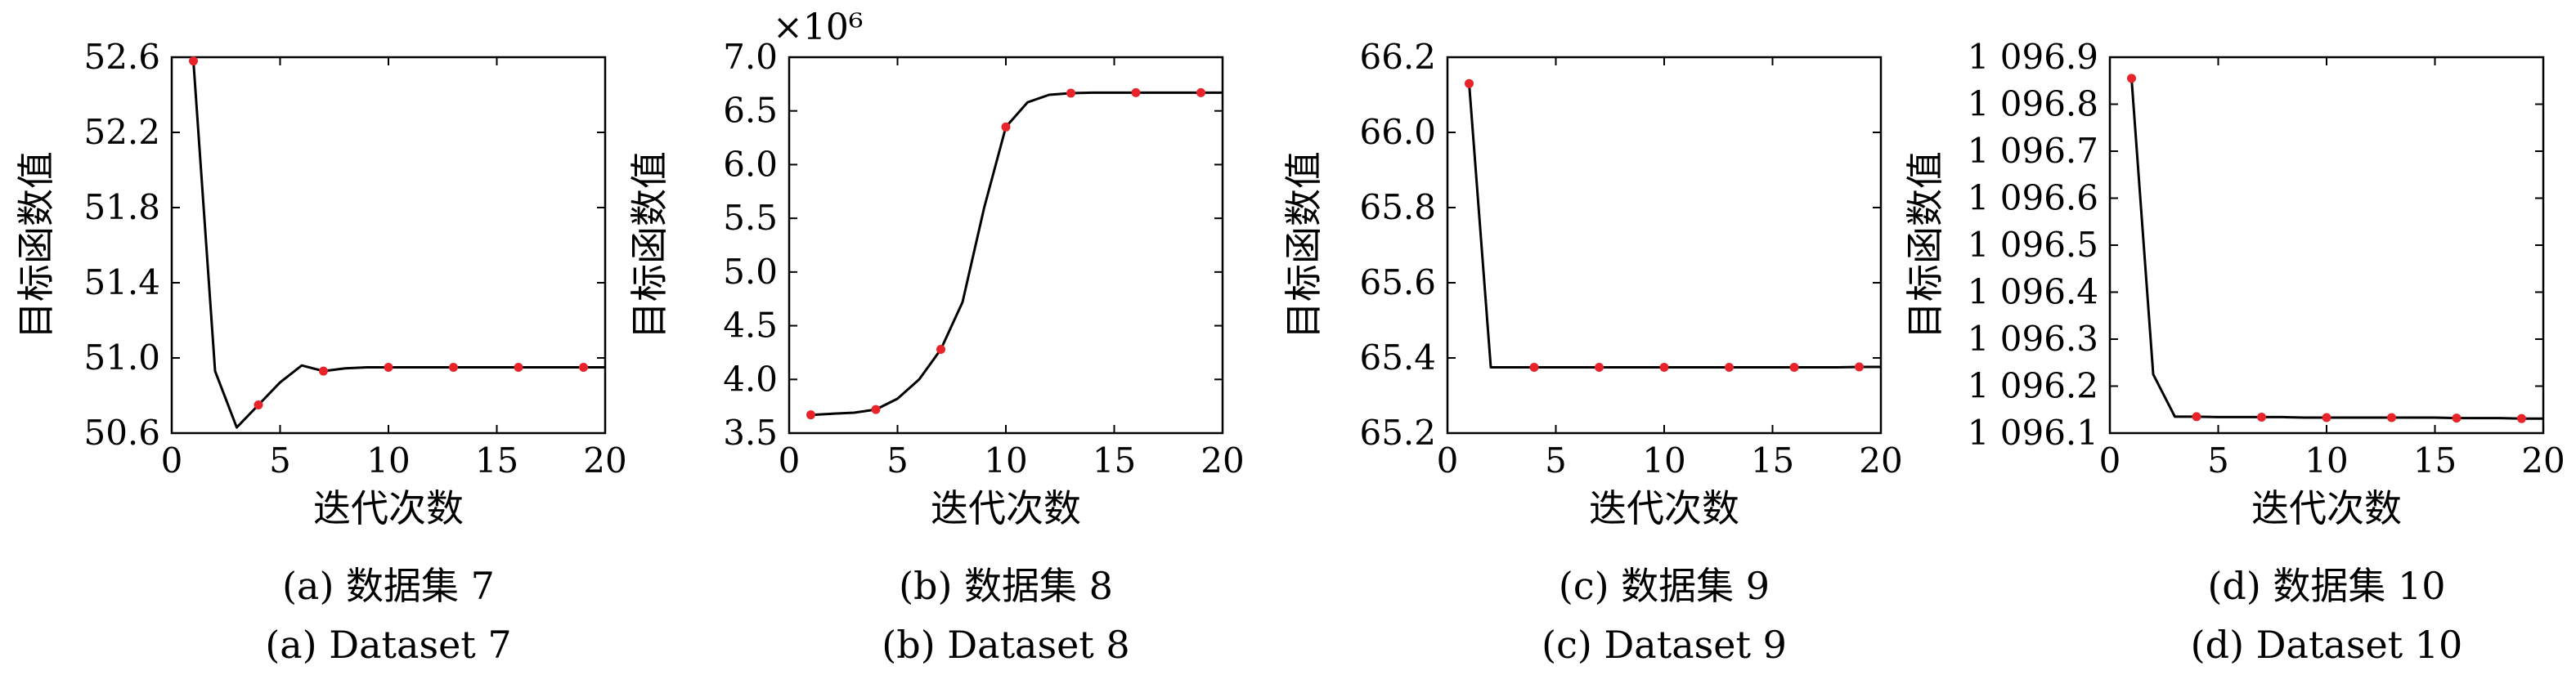 The image size is (2576, 675). Describe the element at coordinates (121, 282) in the screenshot. I see `y-tick-label: 51.4` at that location.